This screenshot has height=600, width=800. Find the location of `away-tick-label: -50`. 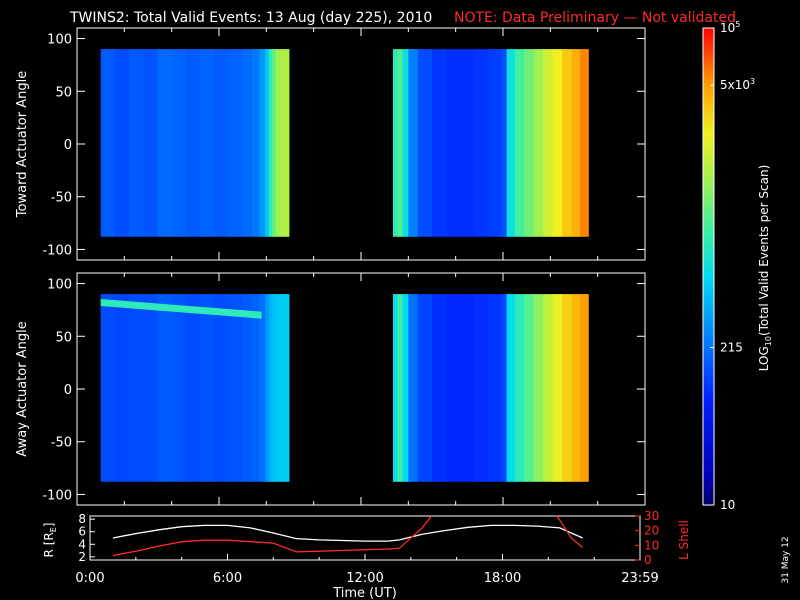

away-tick-label: -50 is located at coordinates (61, 443).